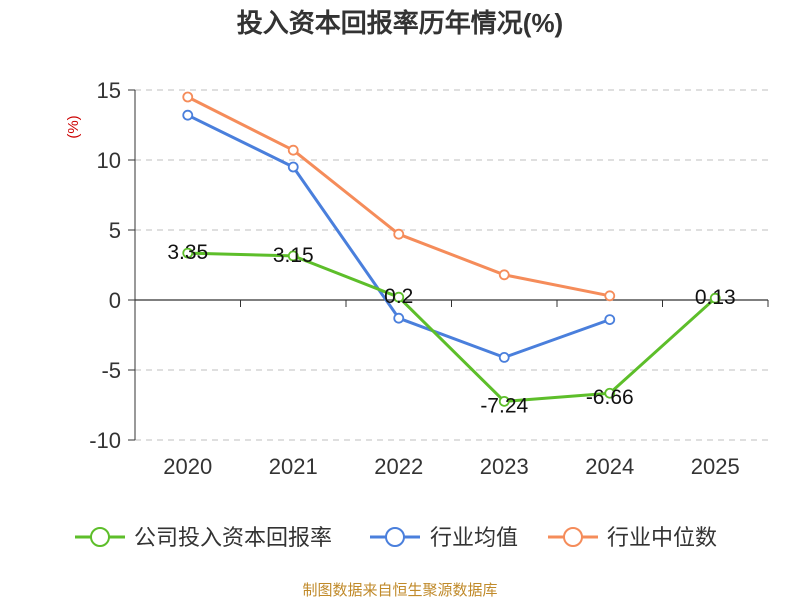 Image resolution: width=800 pixels, height=600 pixels. I want to click on legend-label: 行业中位数, so click(662, 537).